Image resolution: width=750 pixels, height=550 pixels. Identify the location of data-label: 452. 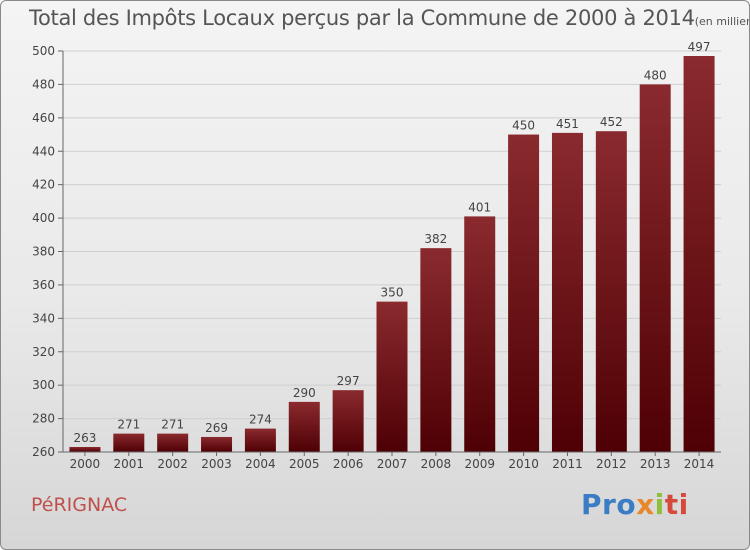
(611, 122).